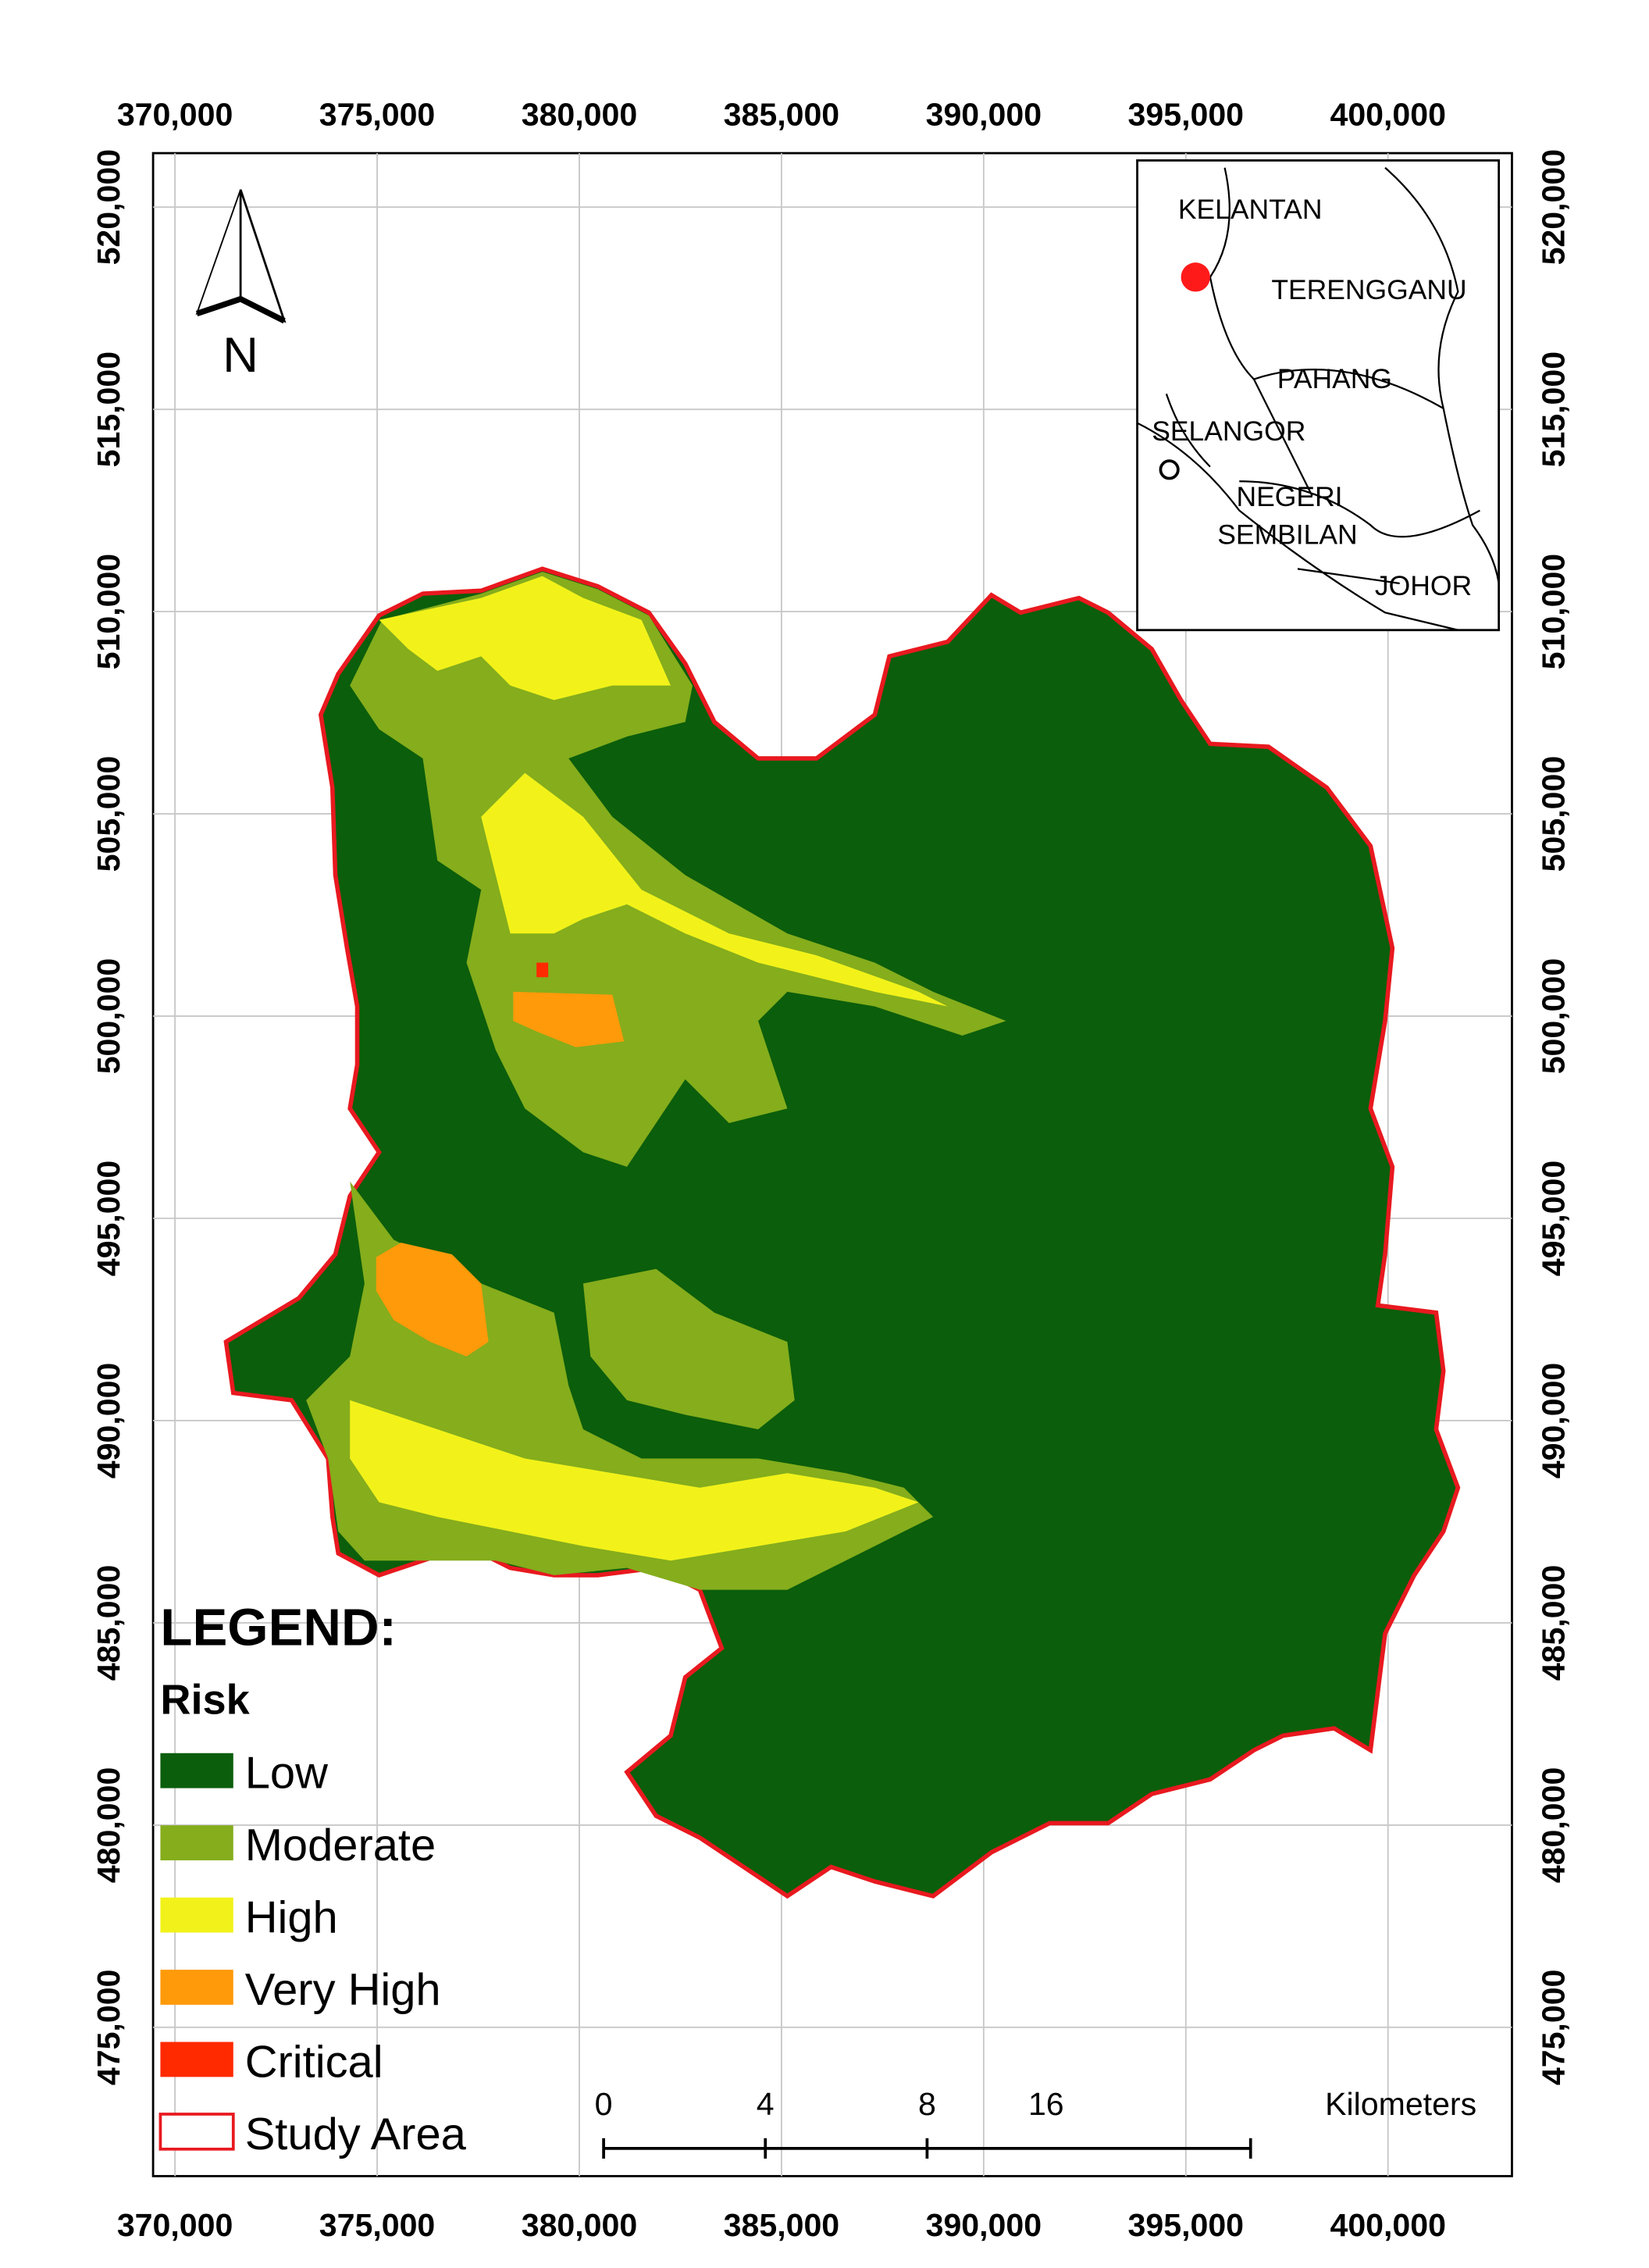  What do you see at coordinates (1046, 2104) in the screenshot?
I see `scale-bar-label: 16` at bounding box center [1046, 2104].